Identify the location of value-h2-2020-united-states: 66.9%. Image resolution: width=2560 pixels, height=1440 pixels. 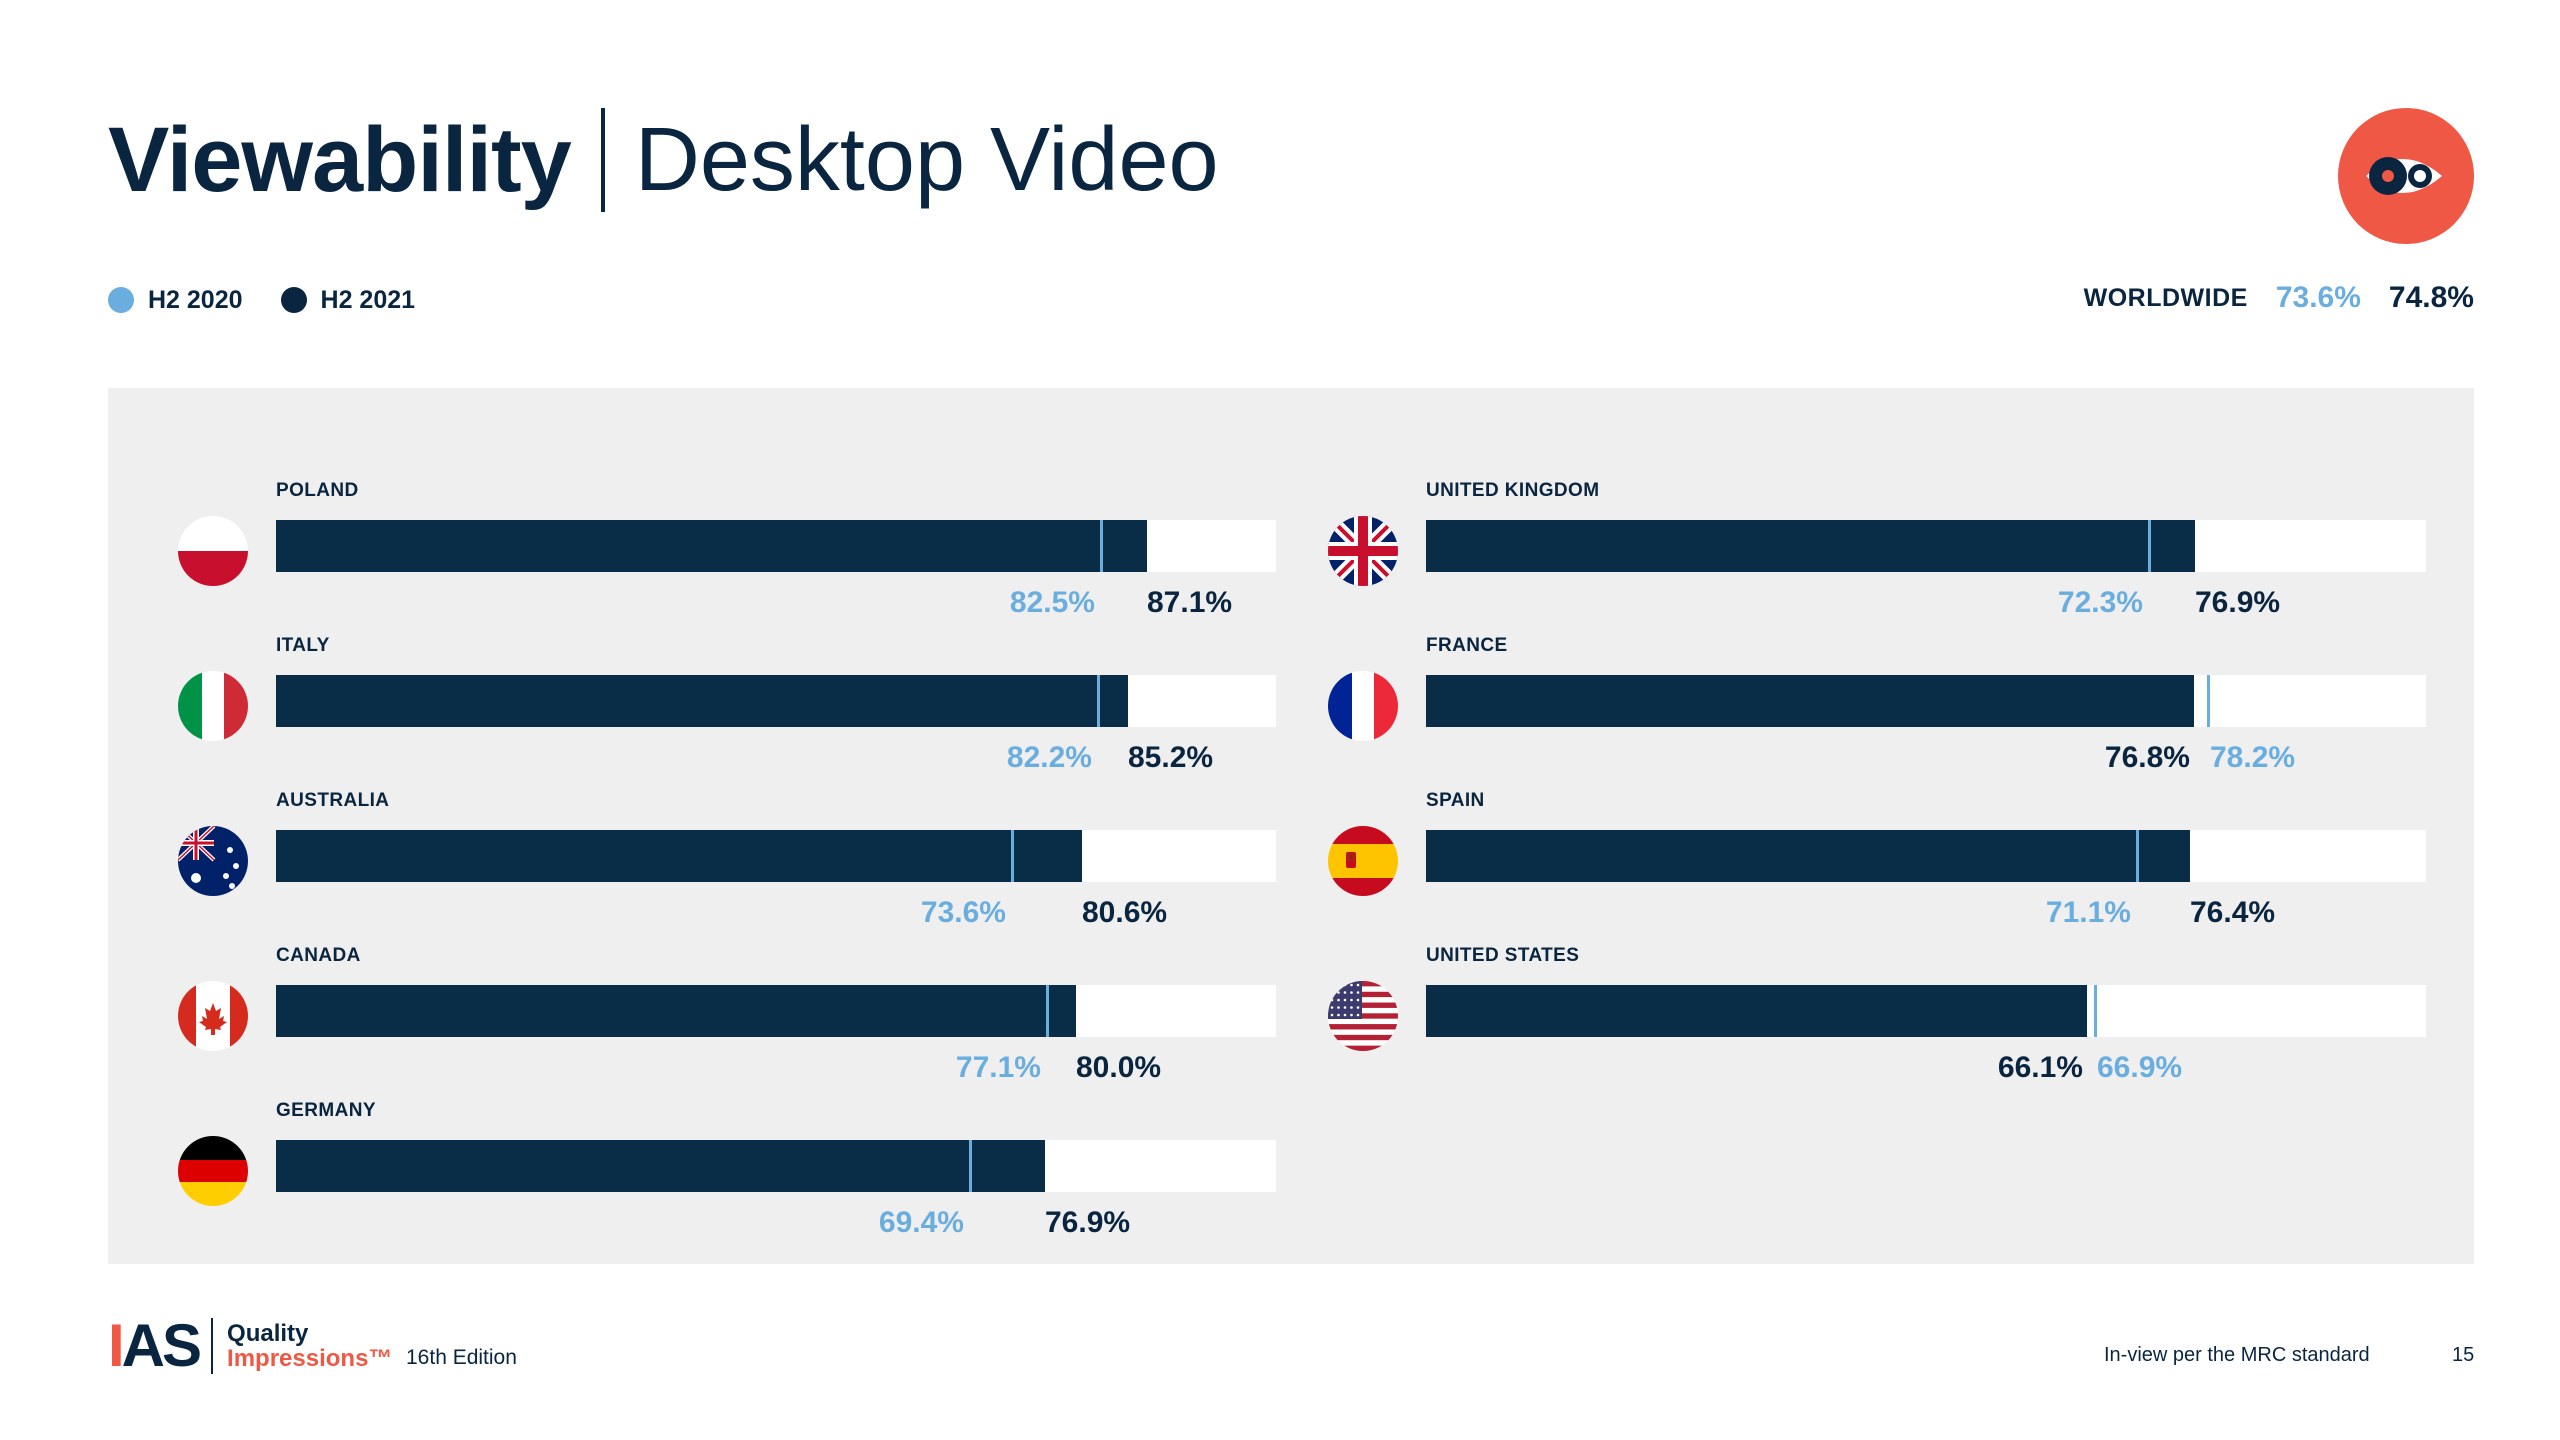
(2140, 1067).